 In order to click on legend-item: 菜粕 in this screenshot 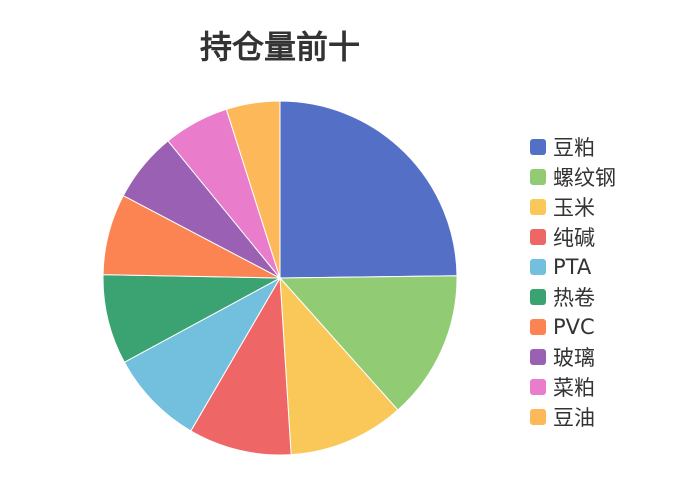, I will do `click(573, 387)`.